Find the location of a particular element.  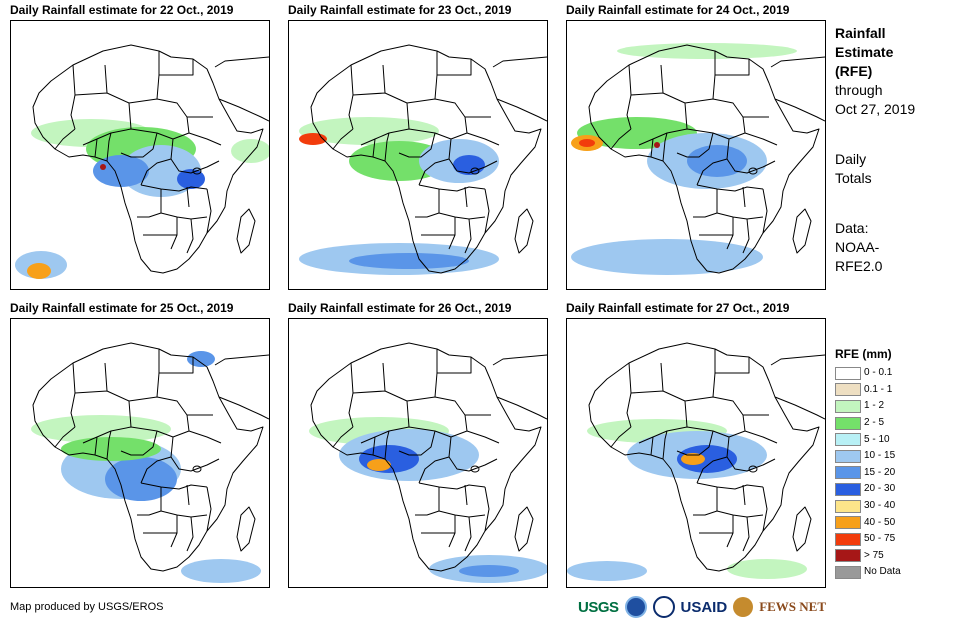

data-source: NOAA- is located at coordinates (857, 247).